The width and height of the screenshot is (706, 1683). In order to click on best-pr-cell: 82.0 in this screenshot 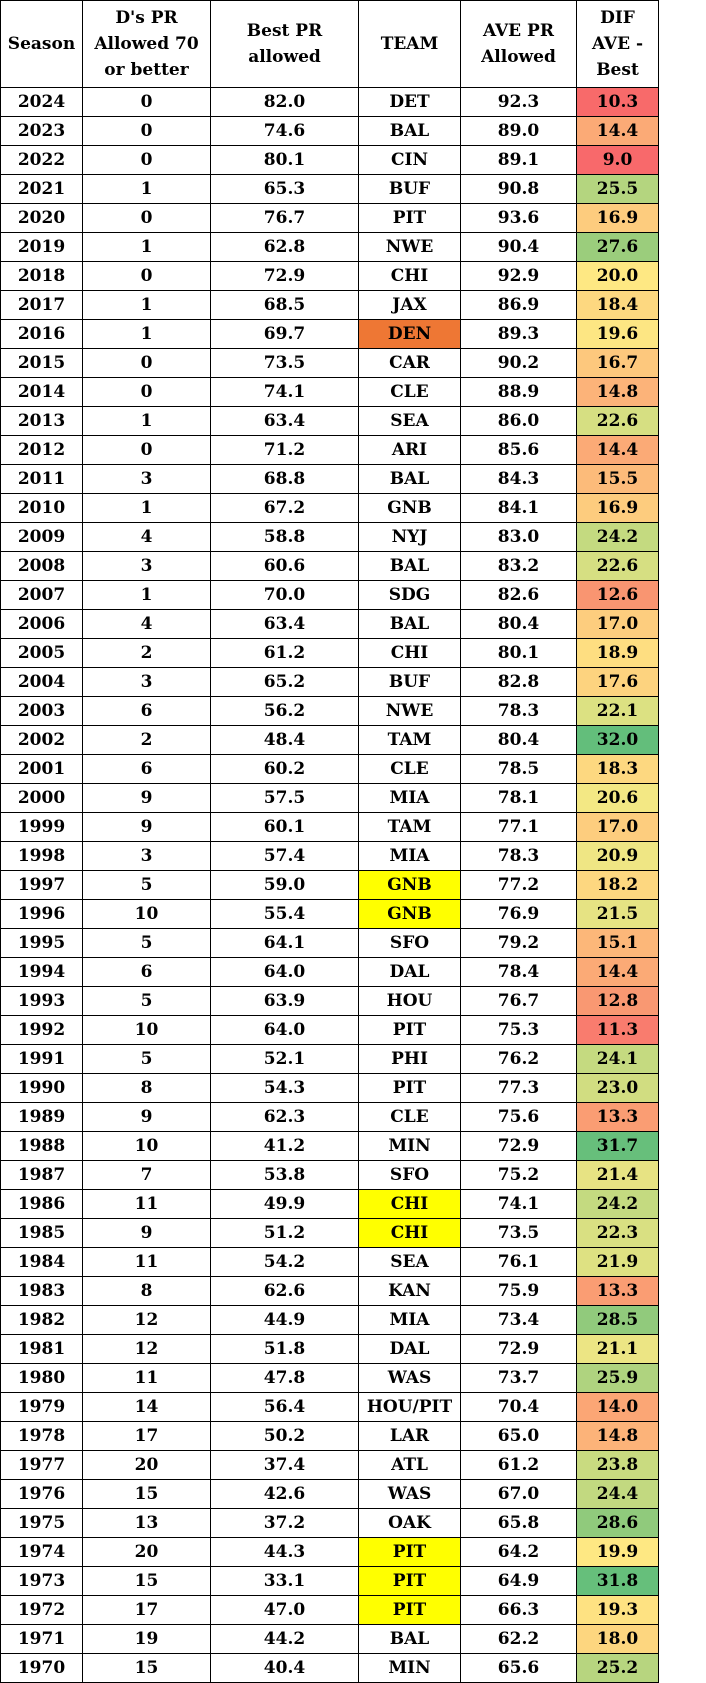, I will do `click(284, 102)`.